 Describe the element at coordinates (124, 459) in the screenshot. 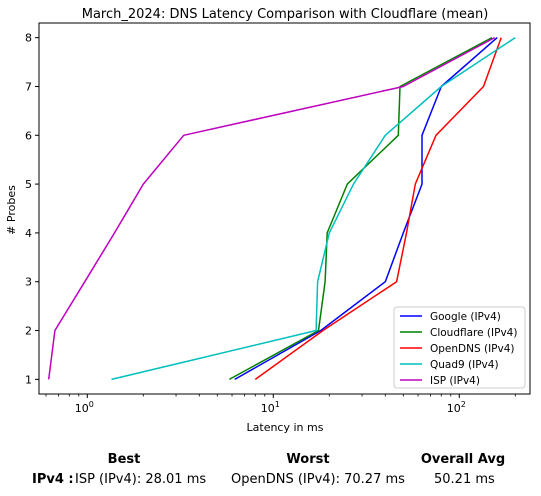

I see `best-header: Best` at that location.